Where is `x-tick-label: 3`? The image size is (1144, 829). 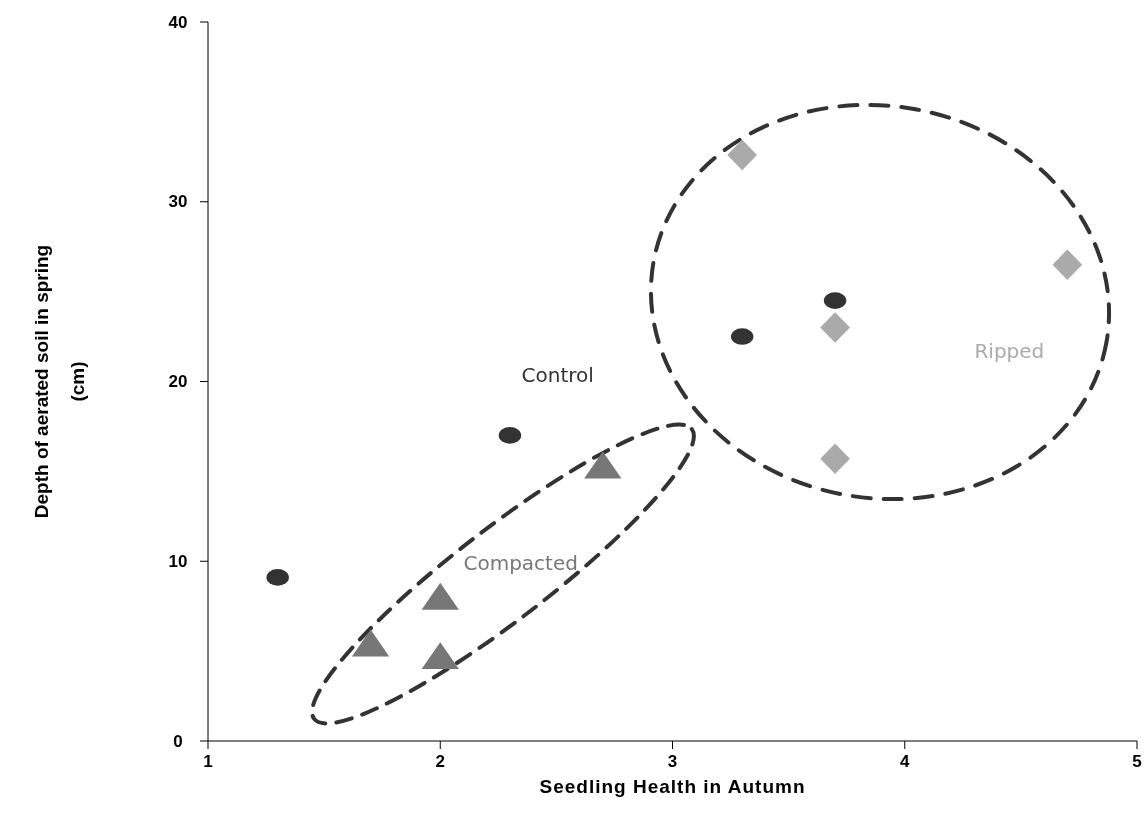
x-tick-label: 3 is located at coordinates (672, 761).